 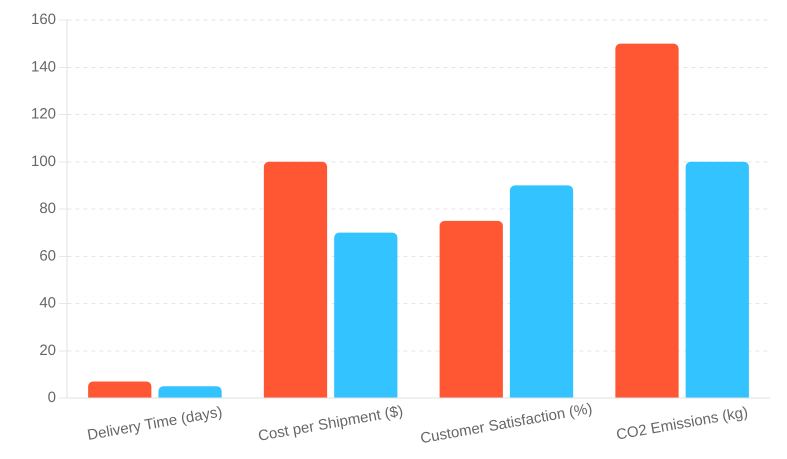 What do you see at coordinates (47, 209) in the screenshot?
I see `y-tick-label: 80` at bounding box center [47, 209].